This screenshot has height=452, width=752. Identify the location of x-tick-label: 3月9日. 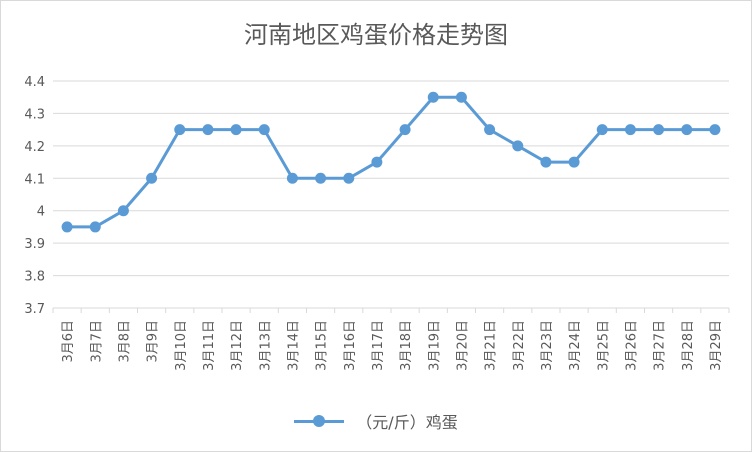
(153, 341).